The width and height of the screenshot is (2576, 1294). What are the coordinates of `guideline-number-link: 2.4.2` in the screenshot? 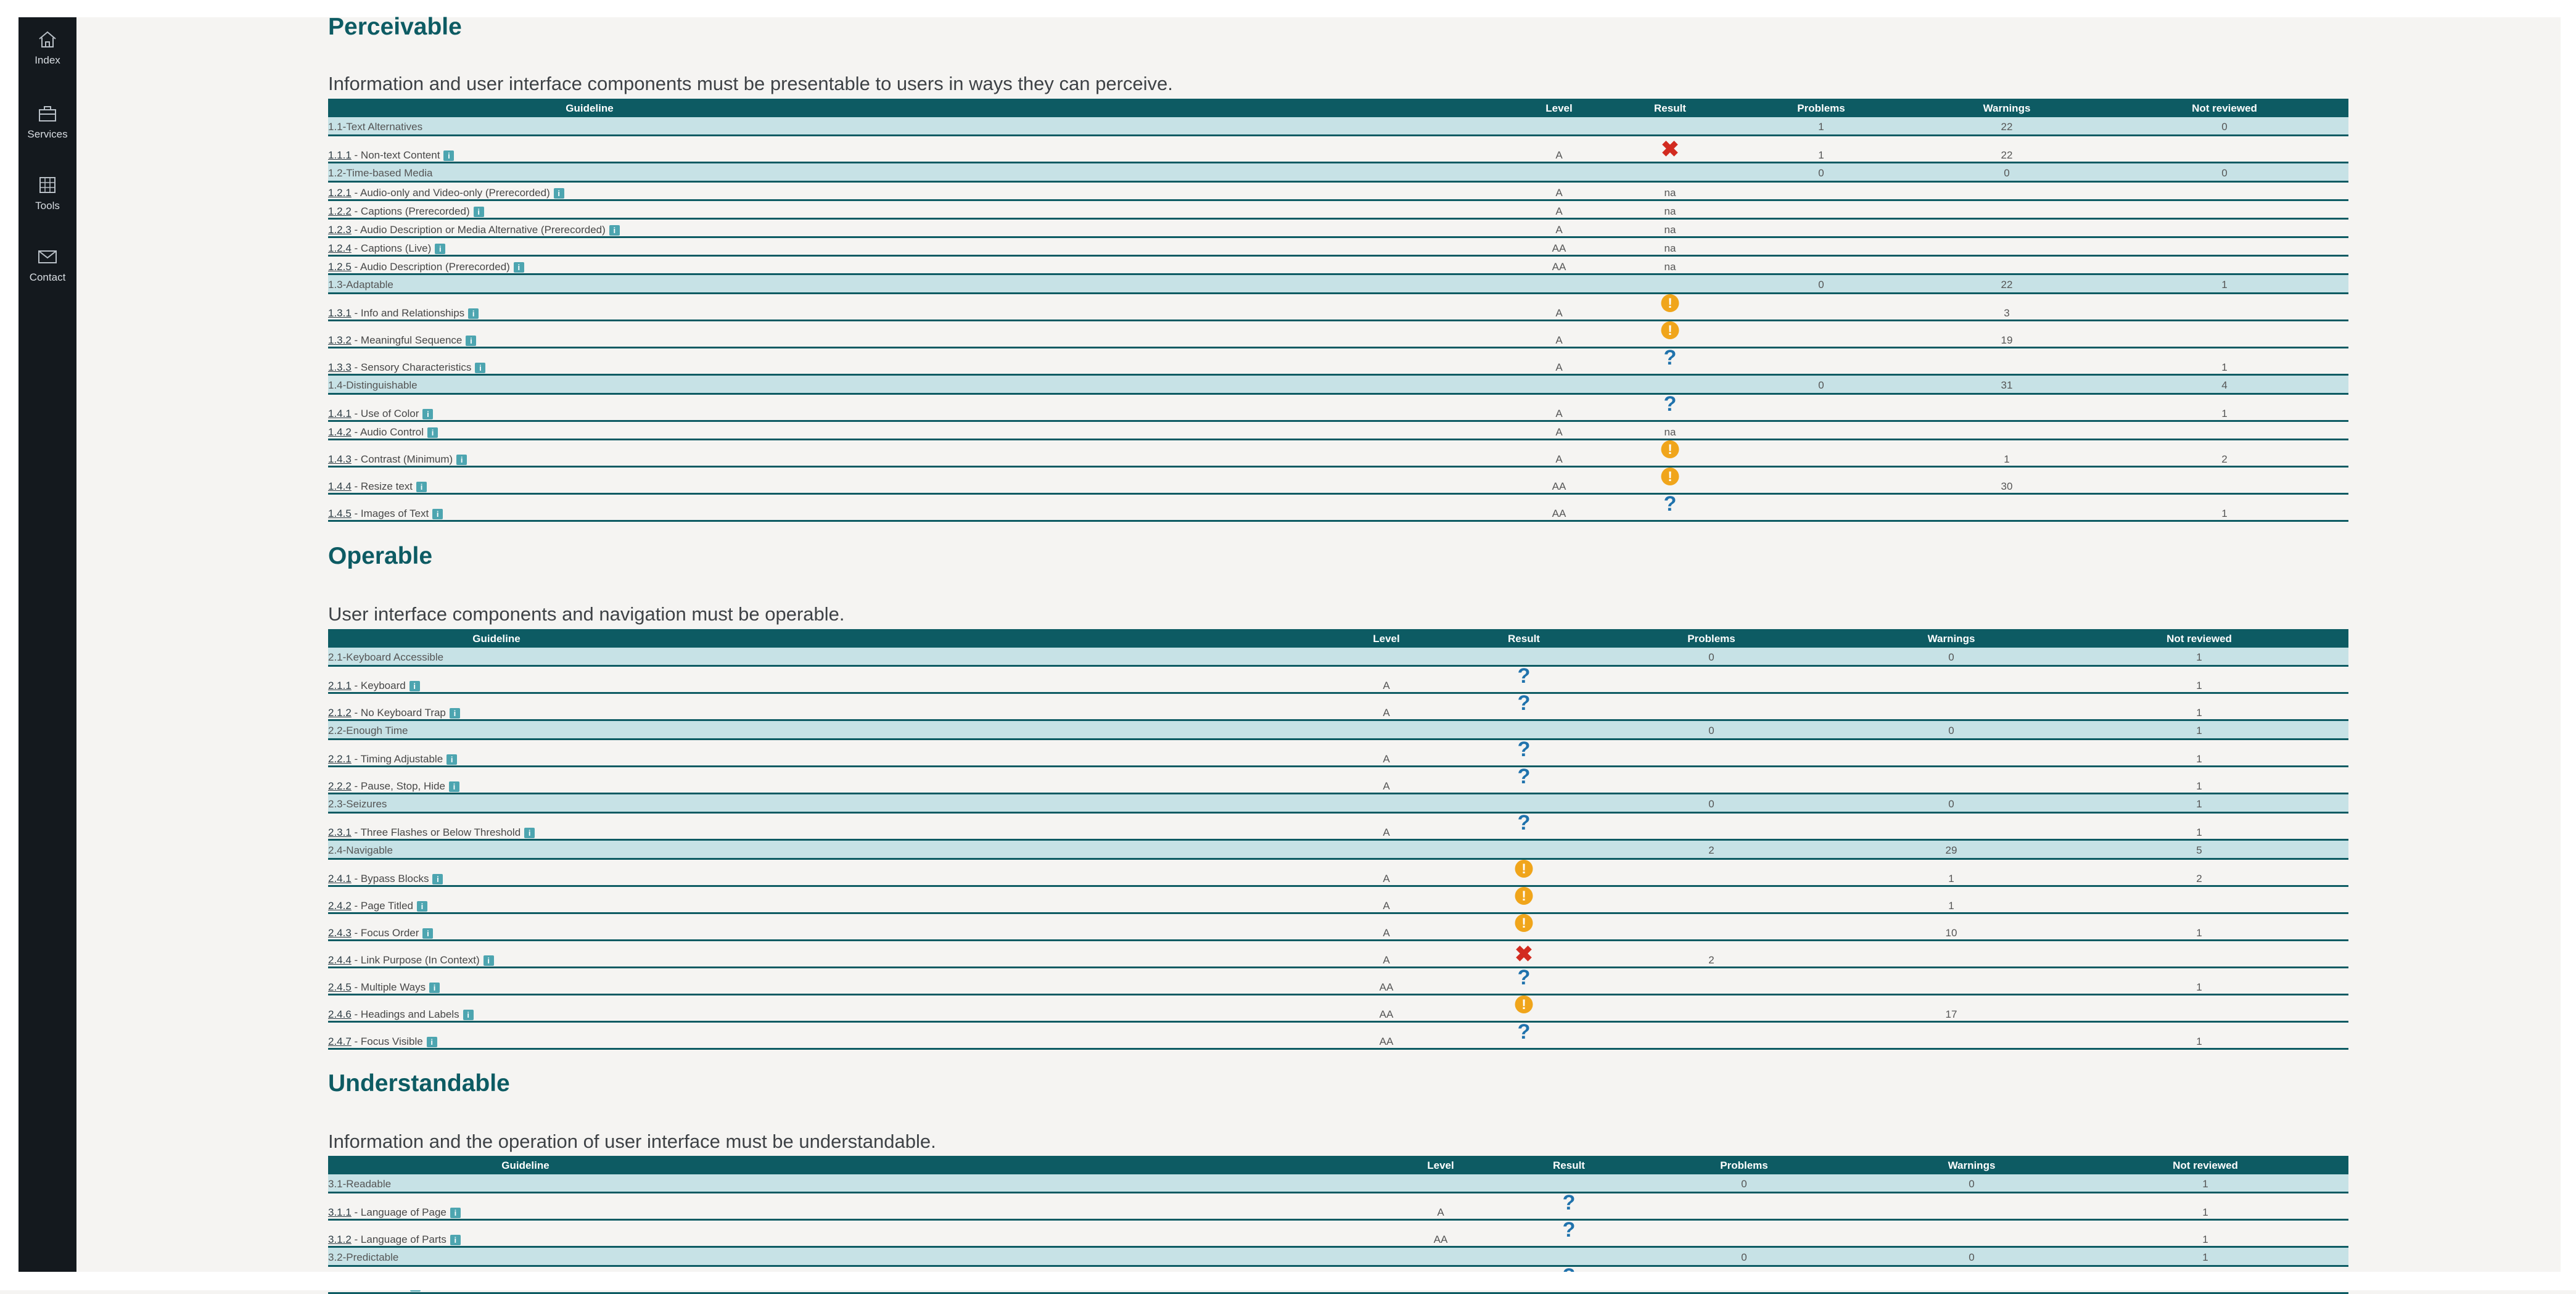 It's located at (340, 906).